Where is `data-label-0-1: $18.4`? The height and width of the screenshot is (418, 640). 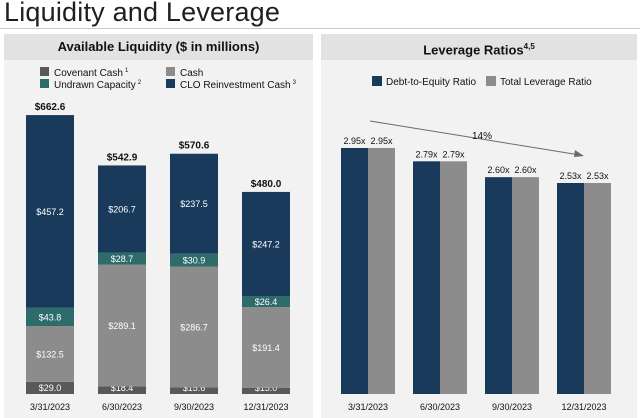 data-label-0-1: $18.4 is located at coordinates (122, 388).